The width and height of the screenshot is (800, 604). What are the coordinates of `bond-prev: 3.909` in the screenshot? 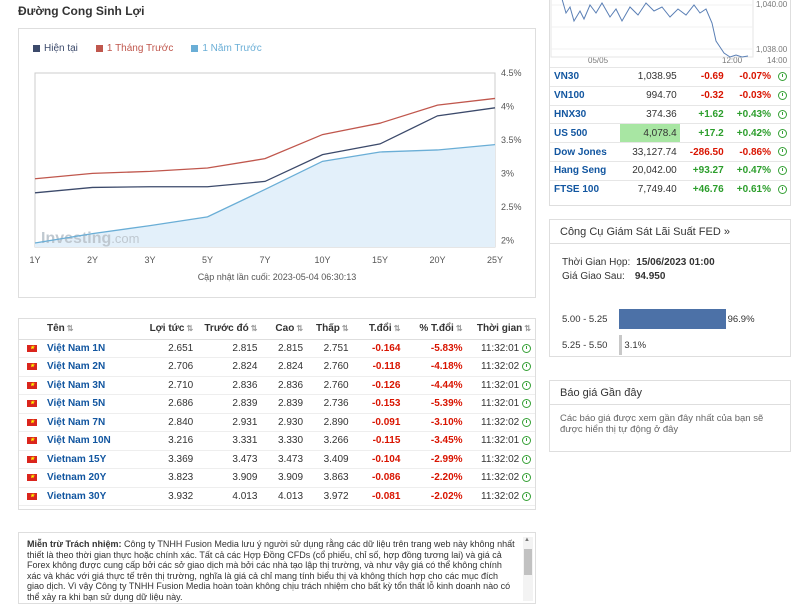 It's located at (229, 478).